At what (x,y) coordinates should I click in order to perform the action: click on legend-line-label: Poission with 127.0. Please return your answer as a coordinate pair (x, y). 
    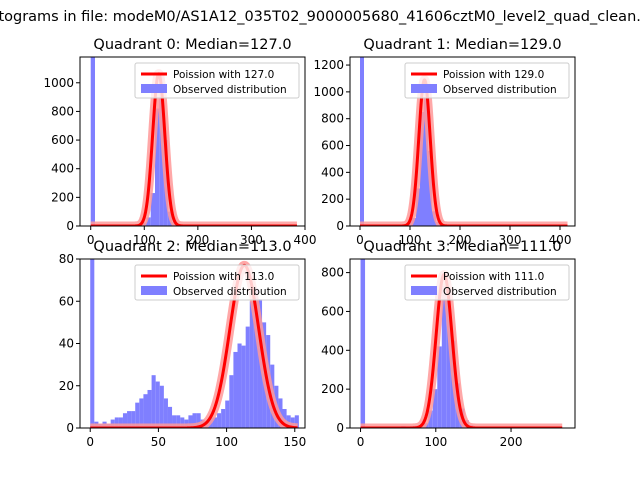
    Looking at the image, I should click on (223, 75).